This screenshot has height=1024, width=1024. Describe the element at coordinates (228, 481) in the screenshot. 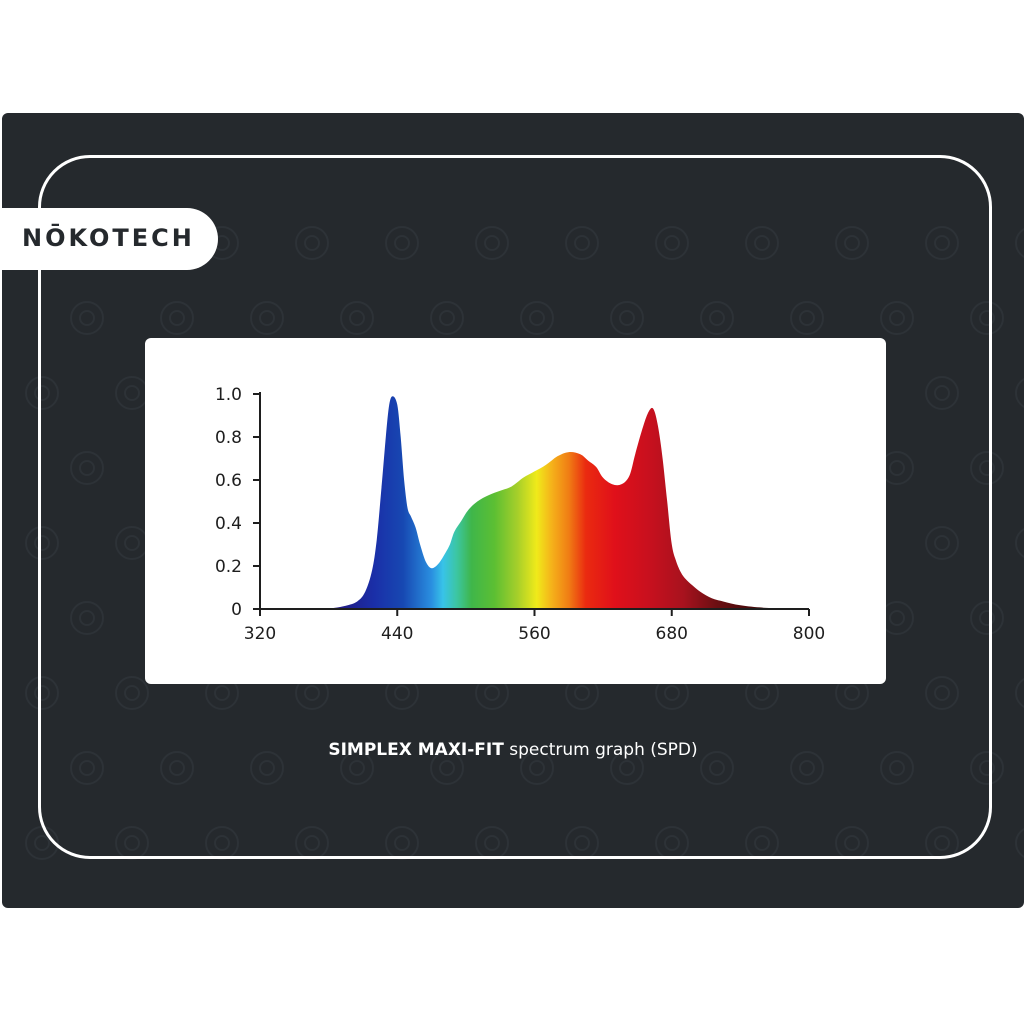

I see `y-tick-label: 0.6` at that location.